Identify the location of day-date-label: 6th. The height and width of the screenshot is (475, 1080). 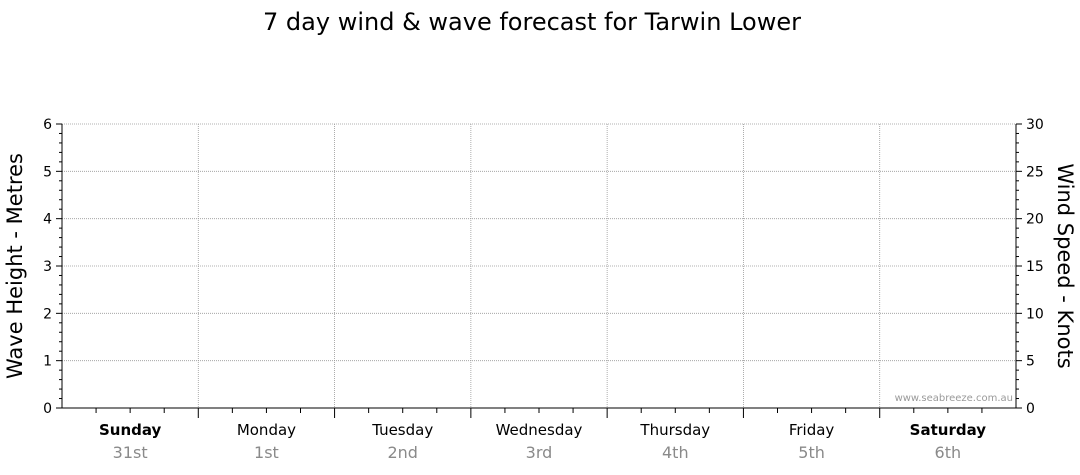
(948, 452).